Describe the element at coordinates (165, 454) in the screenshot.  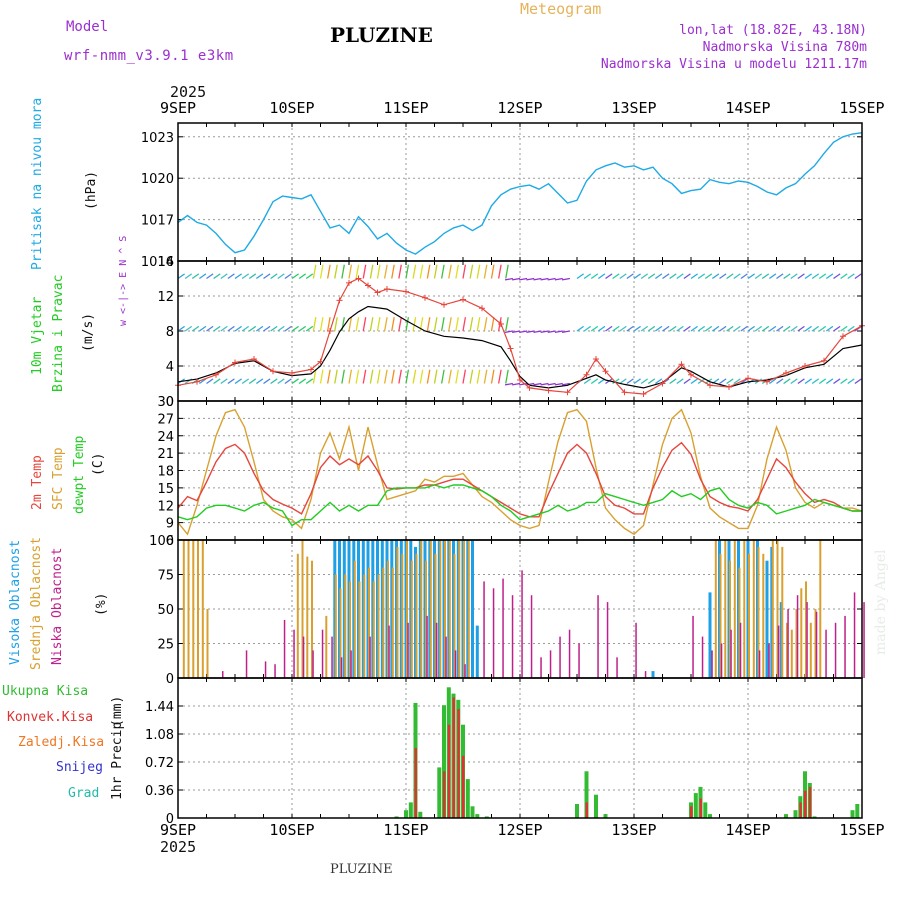
I see `y-tick-label: 21` at that location.